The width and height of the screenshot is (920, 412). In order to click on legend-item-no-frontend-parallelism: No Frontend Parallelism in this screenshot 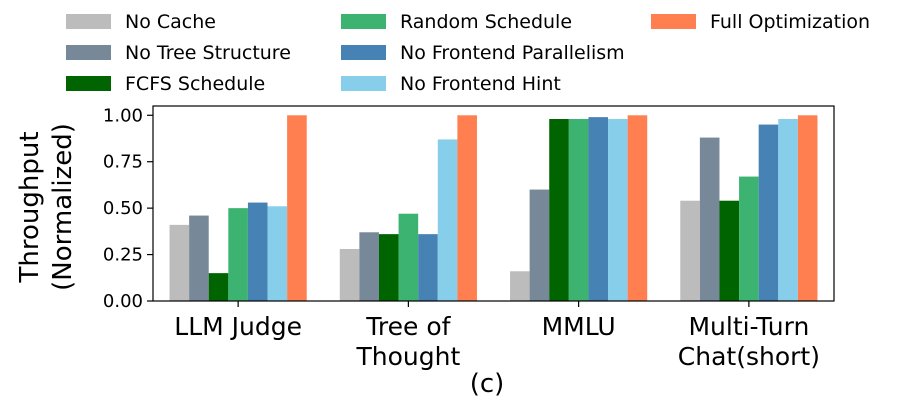, I will do `click(483, 53)`.